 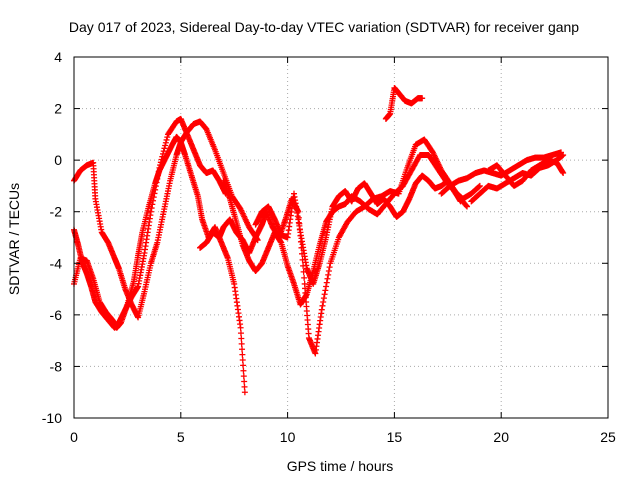 I want to click on y-tick-label: -4, so click(x=56, y=263).